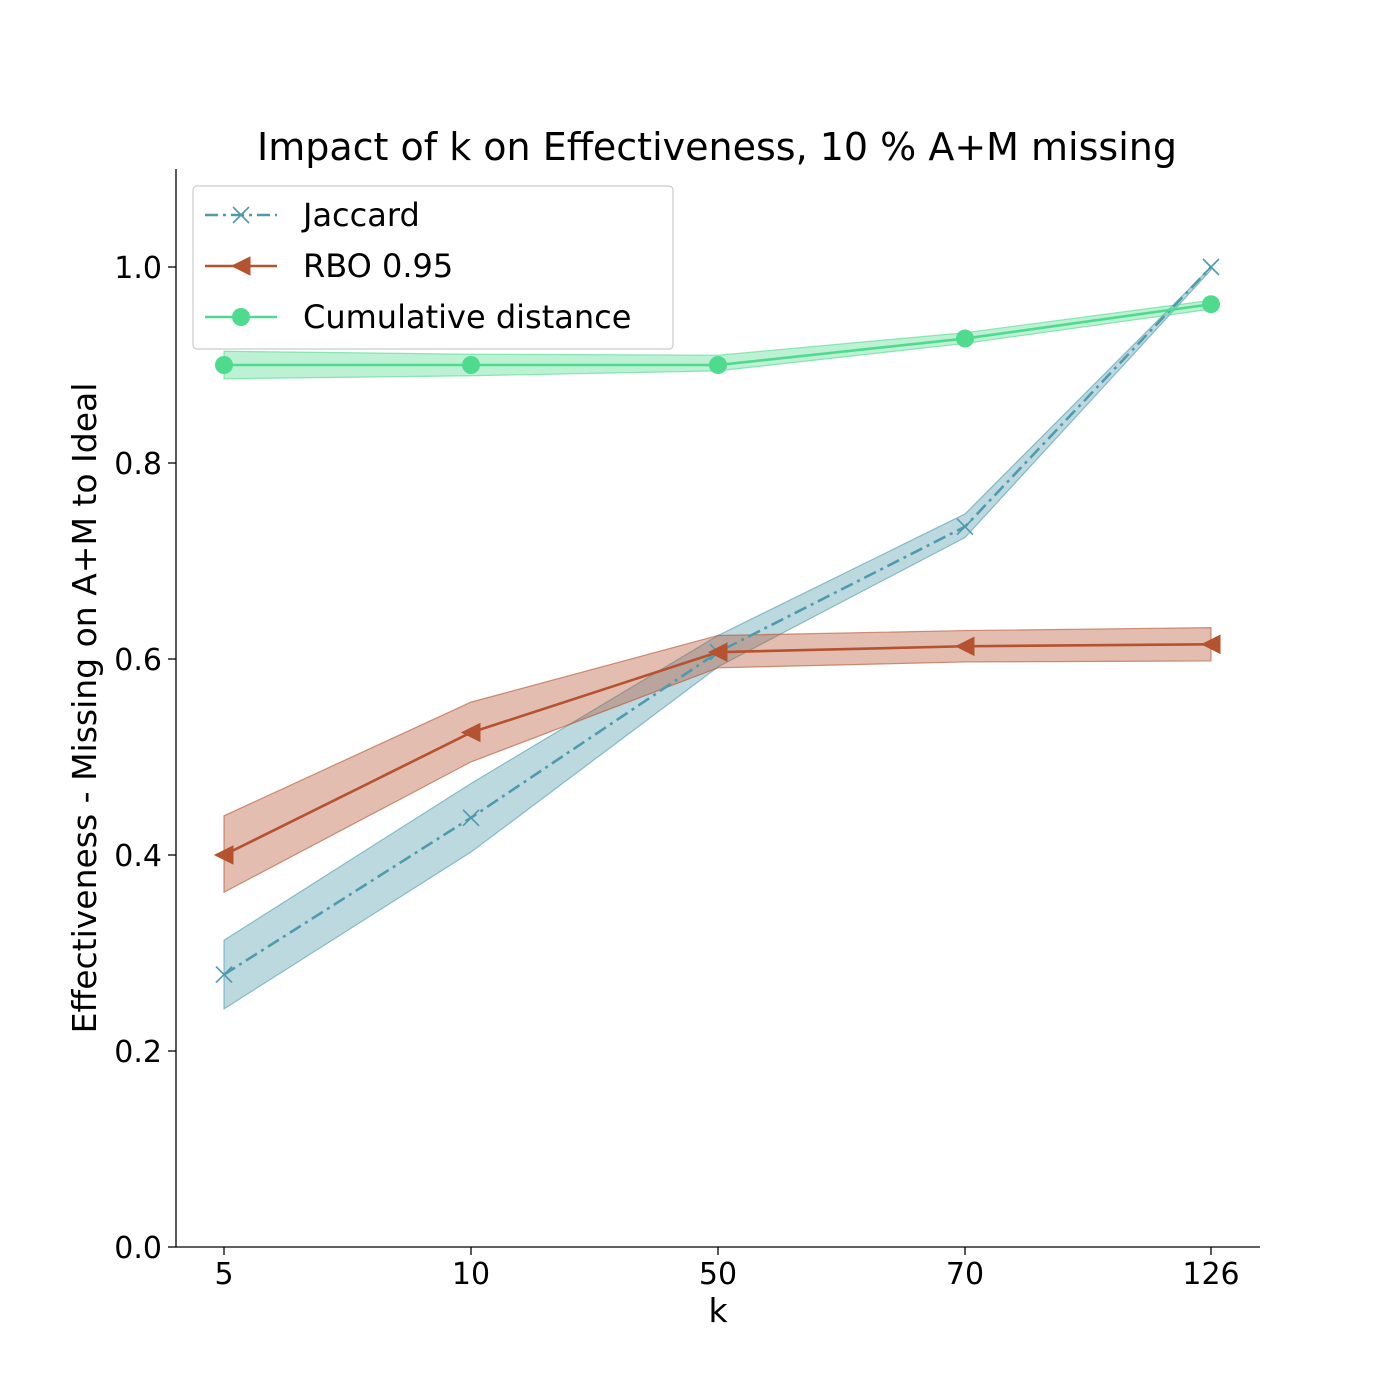 The width and height of the screenshot is (1400, 1400). Describe the element at coordinates (467, 317) in the screenshot. I see `legend-label-cumulative-distance: Cumulative distance` at that location.